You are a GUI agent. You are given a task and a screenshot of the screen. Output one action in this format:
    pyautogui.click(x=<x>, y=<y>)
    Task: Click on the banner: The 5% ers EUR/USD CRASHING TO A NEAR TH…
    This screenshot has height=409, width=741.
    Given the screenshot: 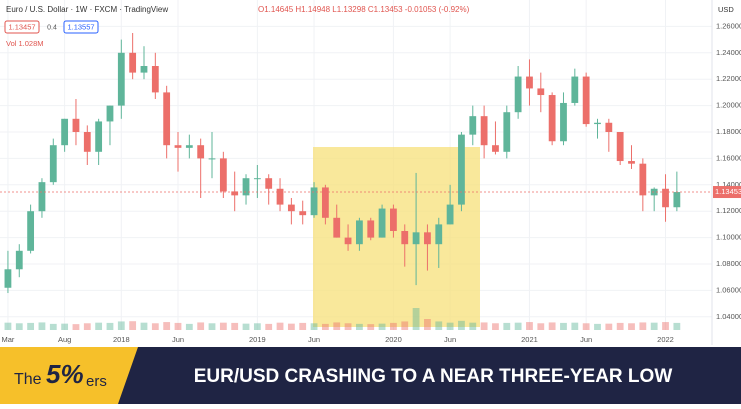 What is the action you would take?
    pyautogui.click(x=370, y=375)
    